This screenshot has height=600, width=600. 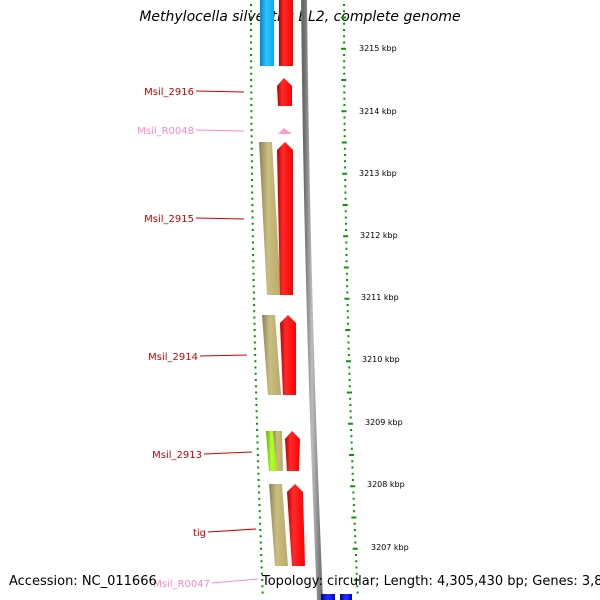 What do you see at coordinates (173, 357) in the screenshot?
I see `gene-label: Msil_2914` at bounding box center [173, 357].